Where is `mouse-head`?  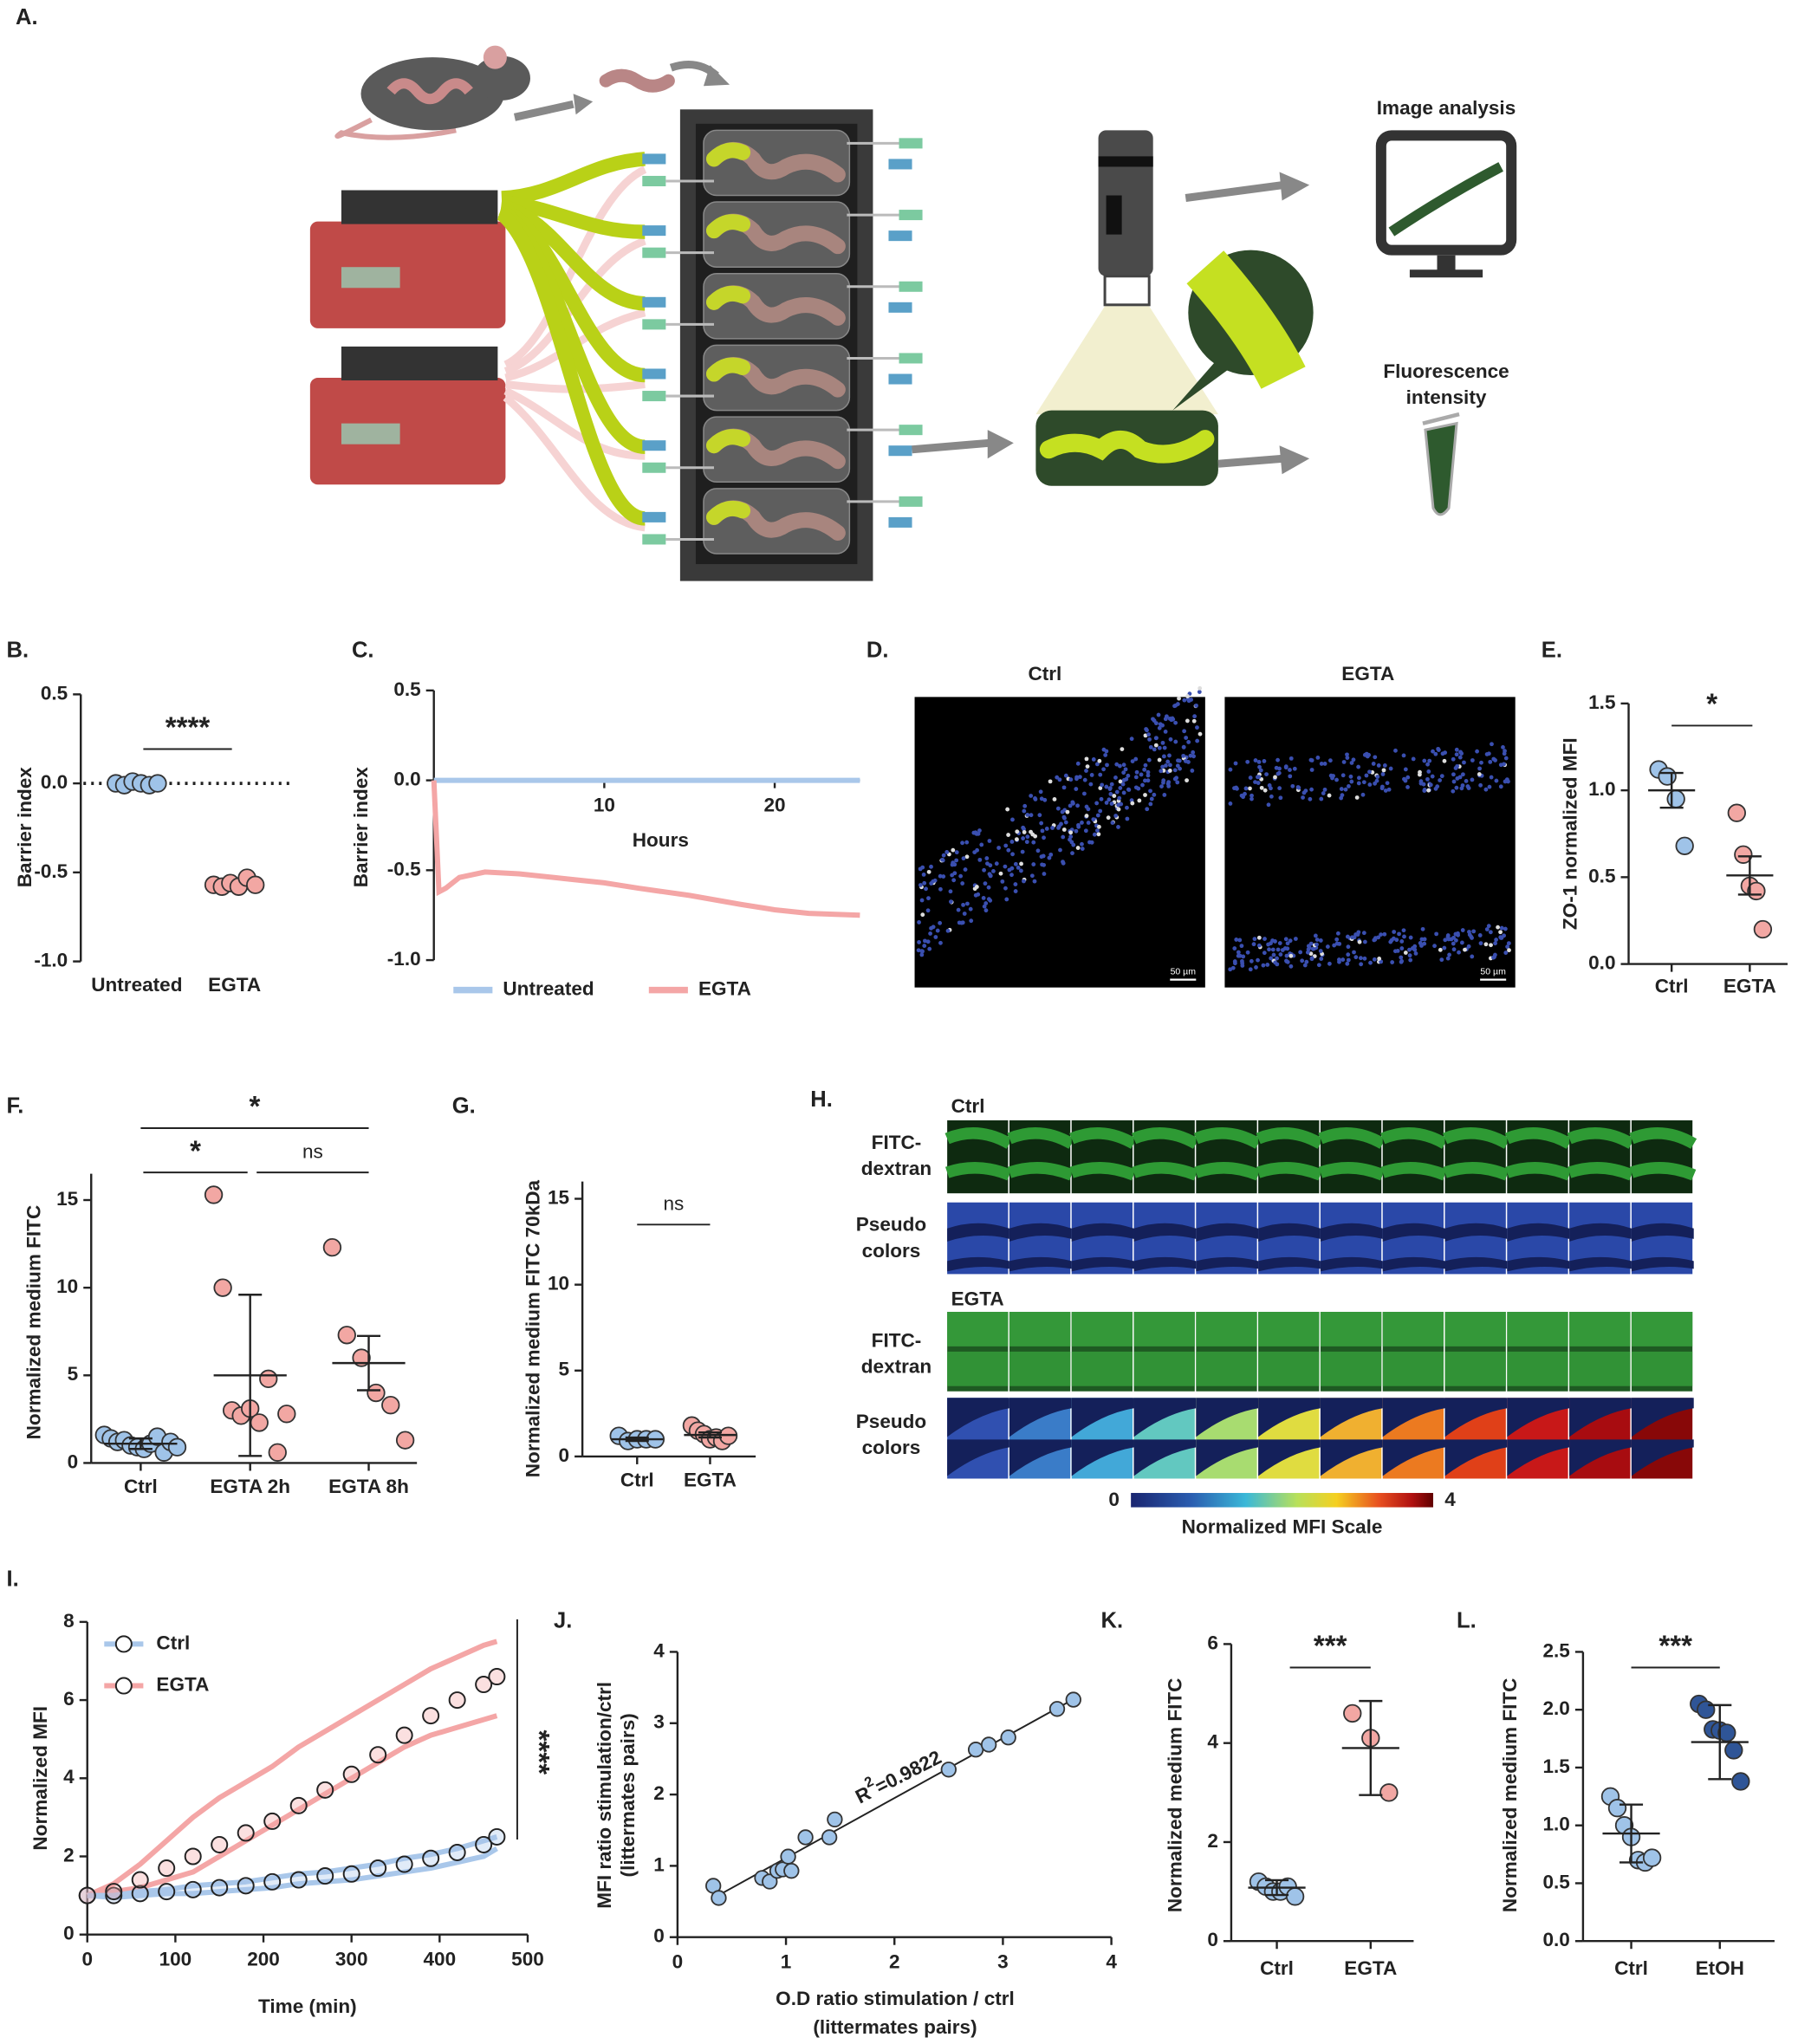 mouse-head is located at coordinates (501, 78).